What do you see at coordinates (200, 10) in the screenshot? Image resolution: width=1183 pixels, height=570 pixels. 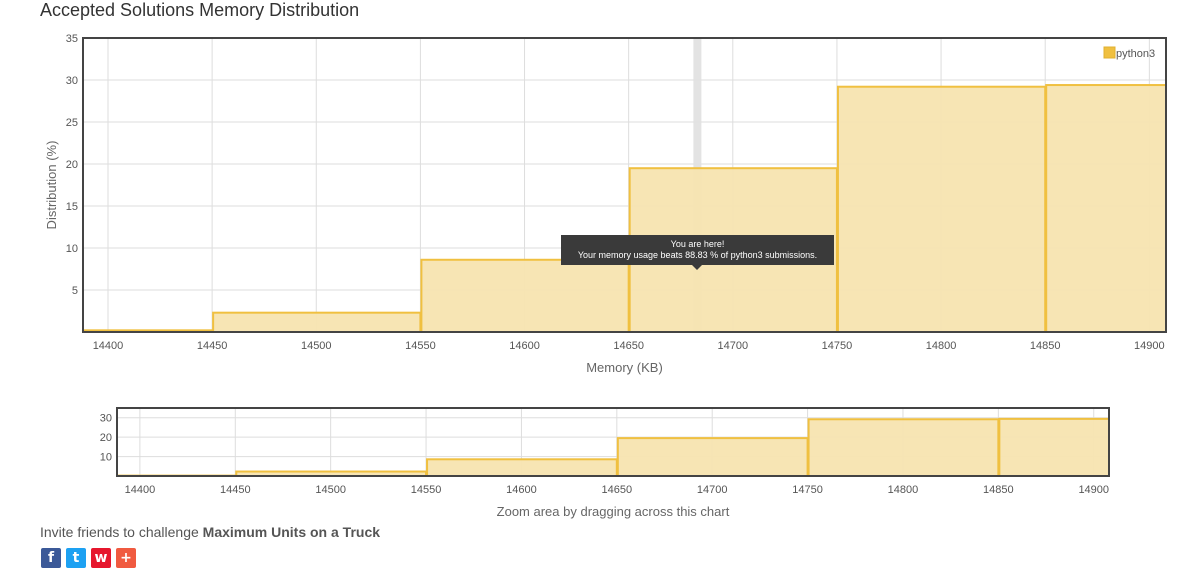 I see `page-title: Accepted Solutions Memory Distribution` at bounding box center [200, 10].